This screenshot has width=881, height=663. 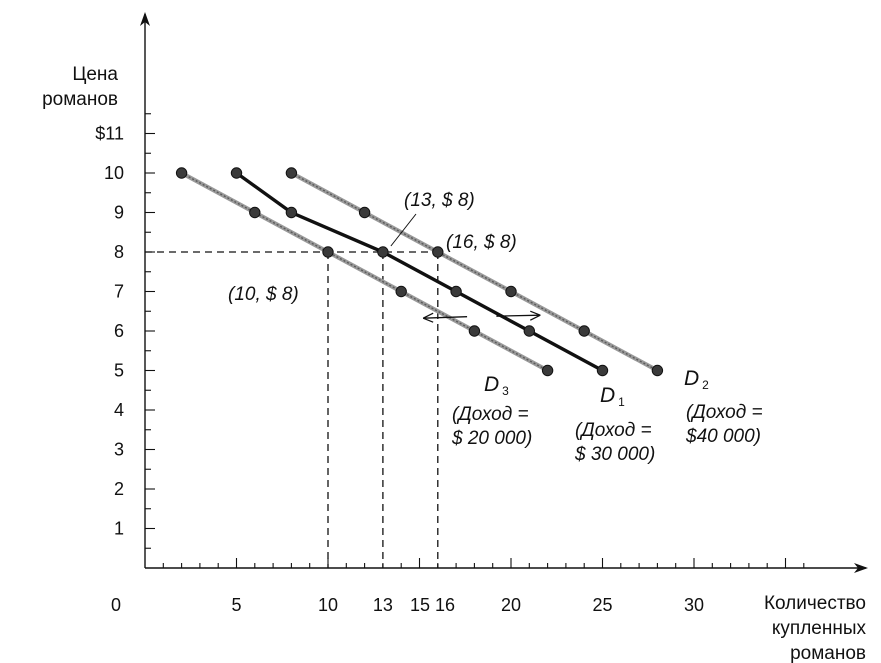 I want to click on income-note-D3: $ 20 000), so click(x=491, y=438).